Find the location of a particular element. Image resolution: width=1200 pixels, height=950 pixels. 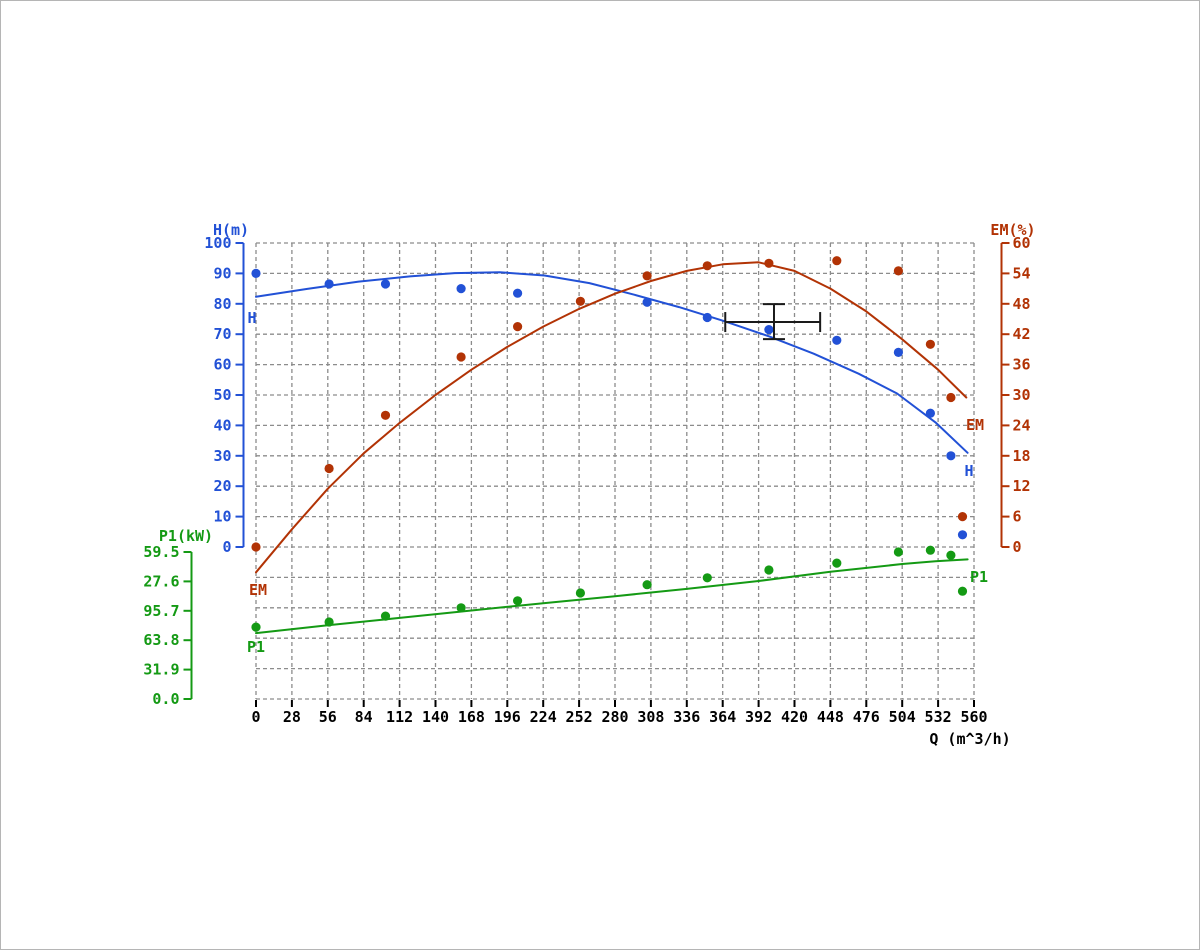

em-axis-title: EM(%) is located at coordinates (1013, 230).